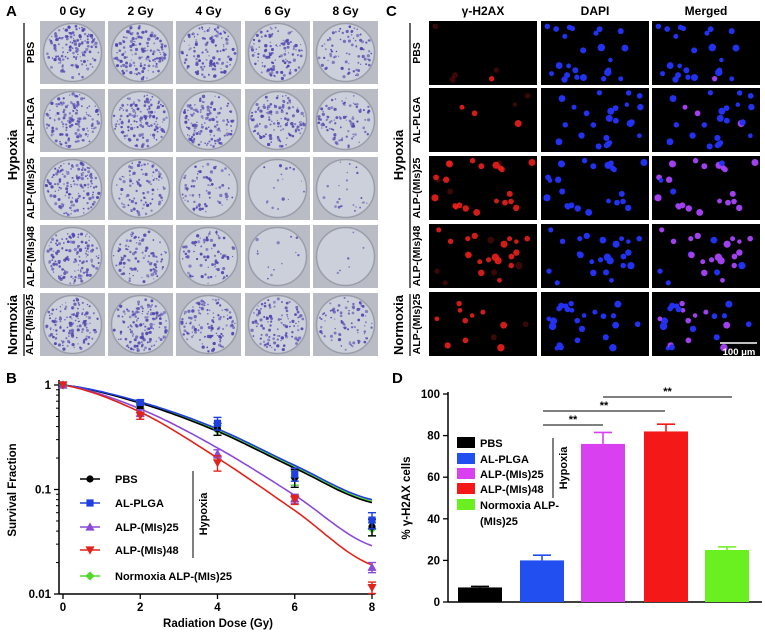 The image size is (765, 635). What do you see at coordinates (218, 624) in the screenshot?
I see `x-axis-label: Radiation Dose (Gy)` at bounding box center [218, 624].